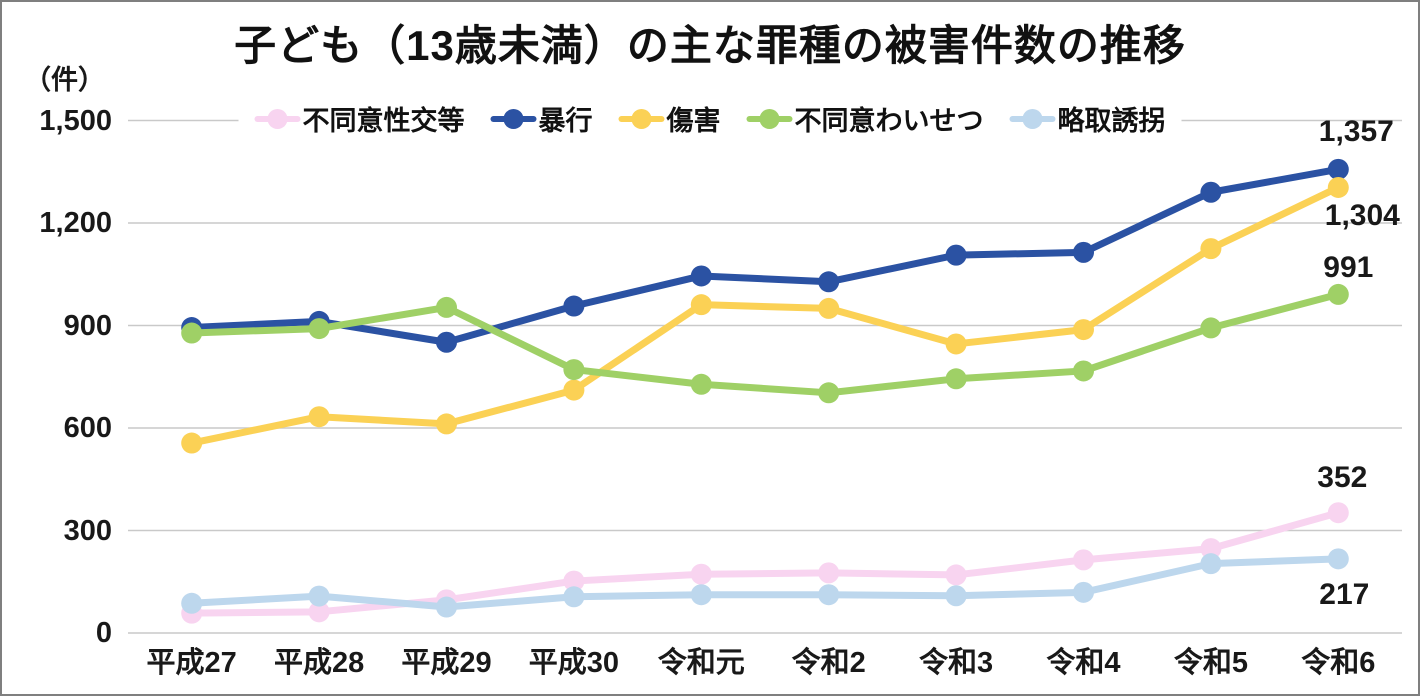 The image size is (1420, 696). I want to click on legend-item: 暴行, so click(541, 118).